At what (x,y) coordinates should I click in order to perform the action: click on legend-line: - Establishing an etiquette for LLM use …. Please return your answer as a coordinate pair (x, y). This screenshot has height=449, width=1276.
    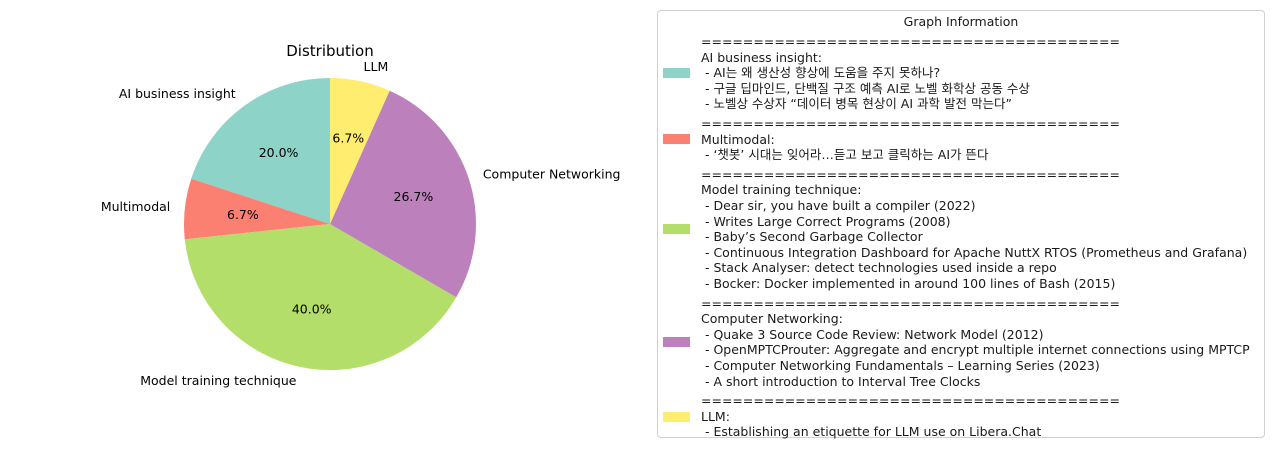
    Looking at the image, I should click on (871, 432).